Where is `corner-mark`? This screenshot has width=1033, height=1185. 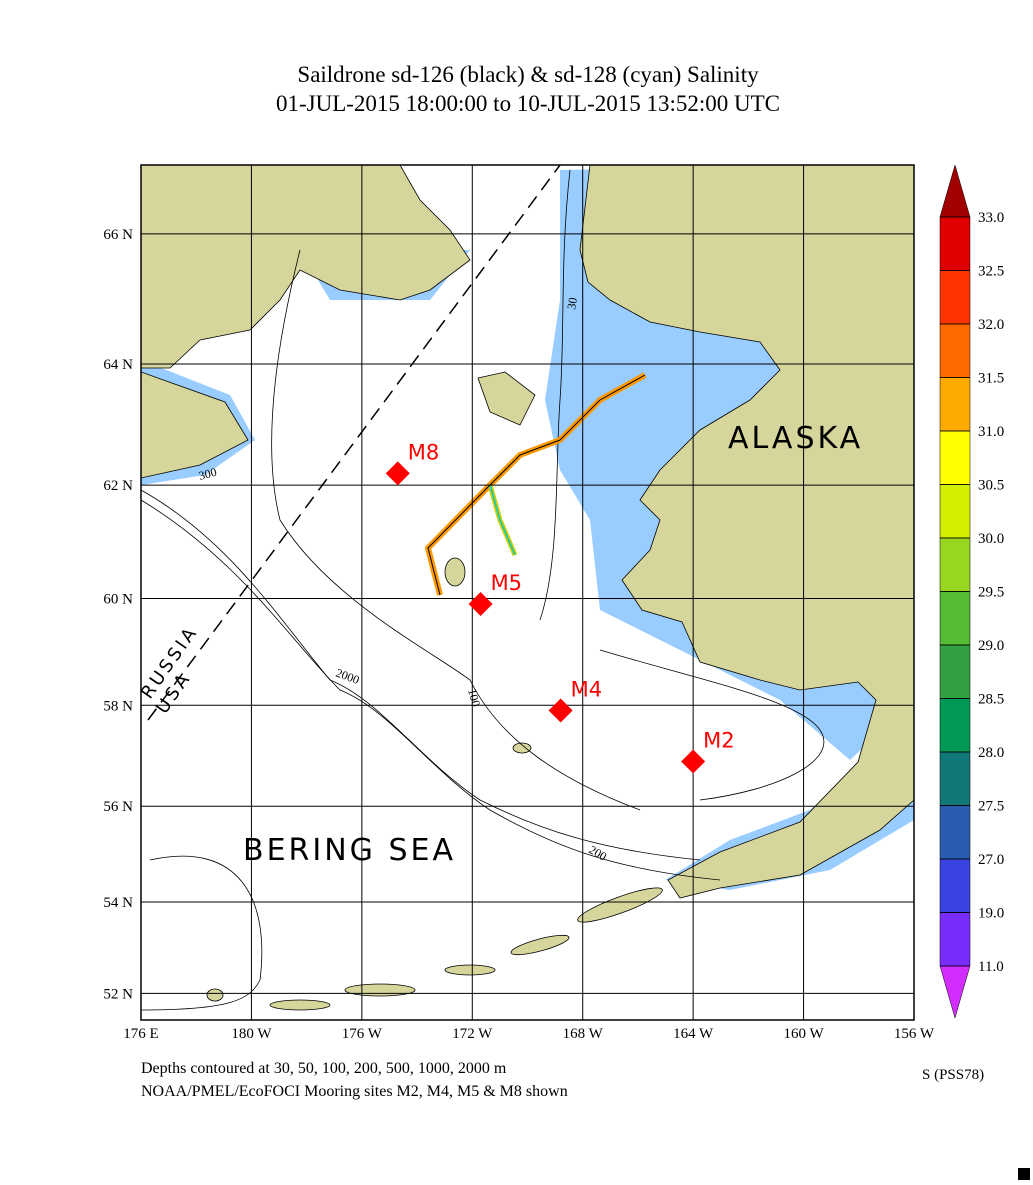
corner-mark is located at coordinates (1024, 1174).